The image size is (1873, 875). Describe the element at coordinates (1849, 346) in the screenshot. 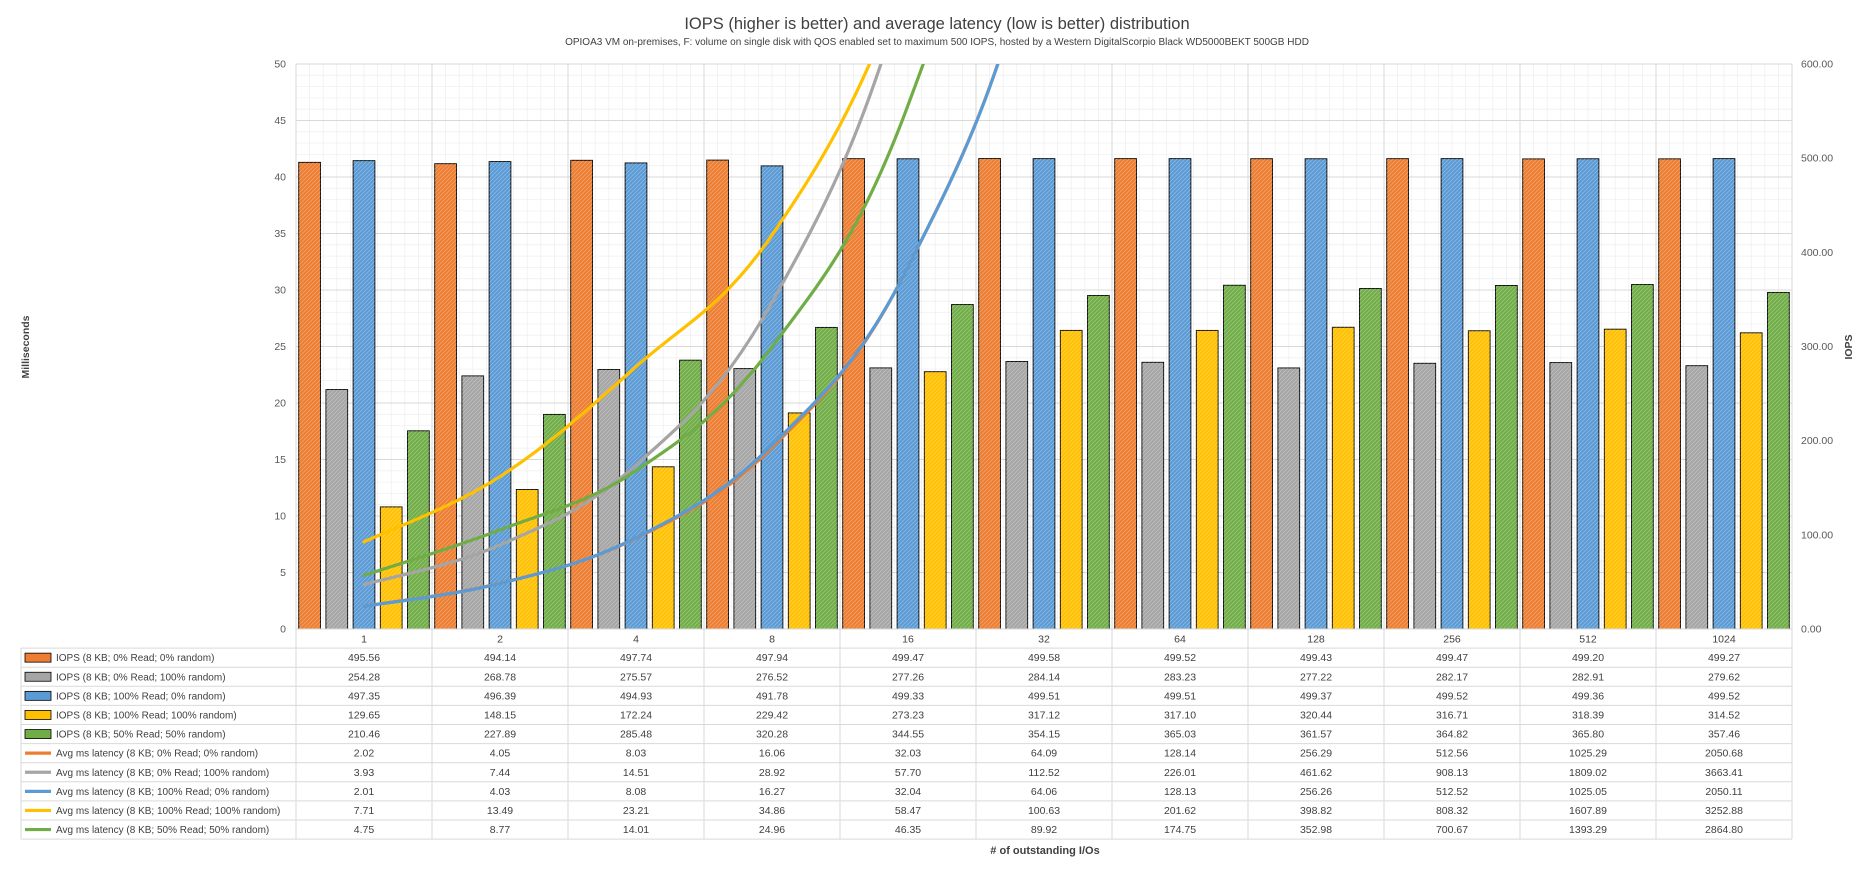

I see `y-axis-right-label: IOPS` at that location.